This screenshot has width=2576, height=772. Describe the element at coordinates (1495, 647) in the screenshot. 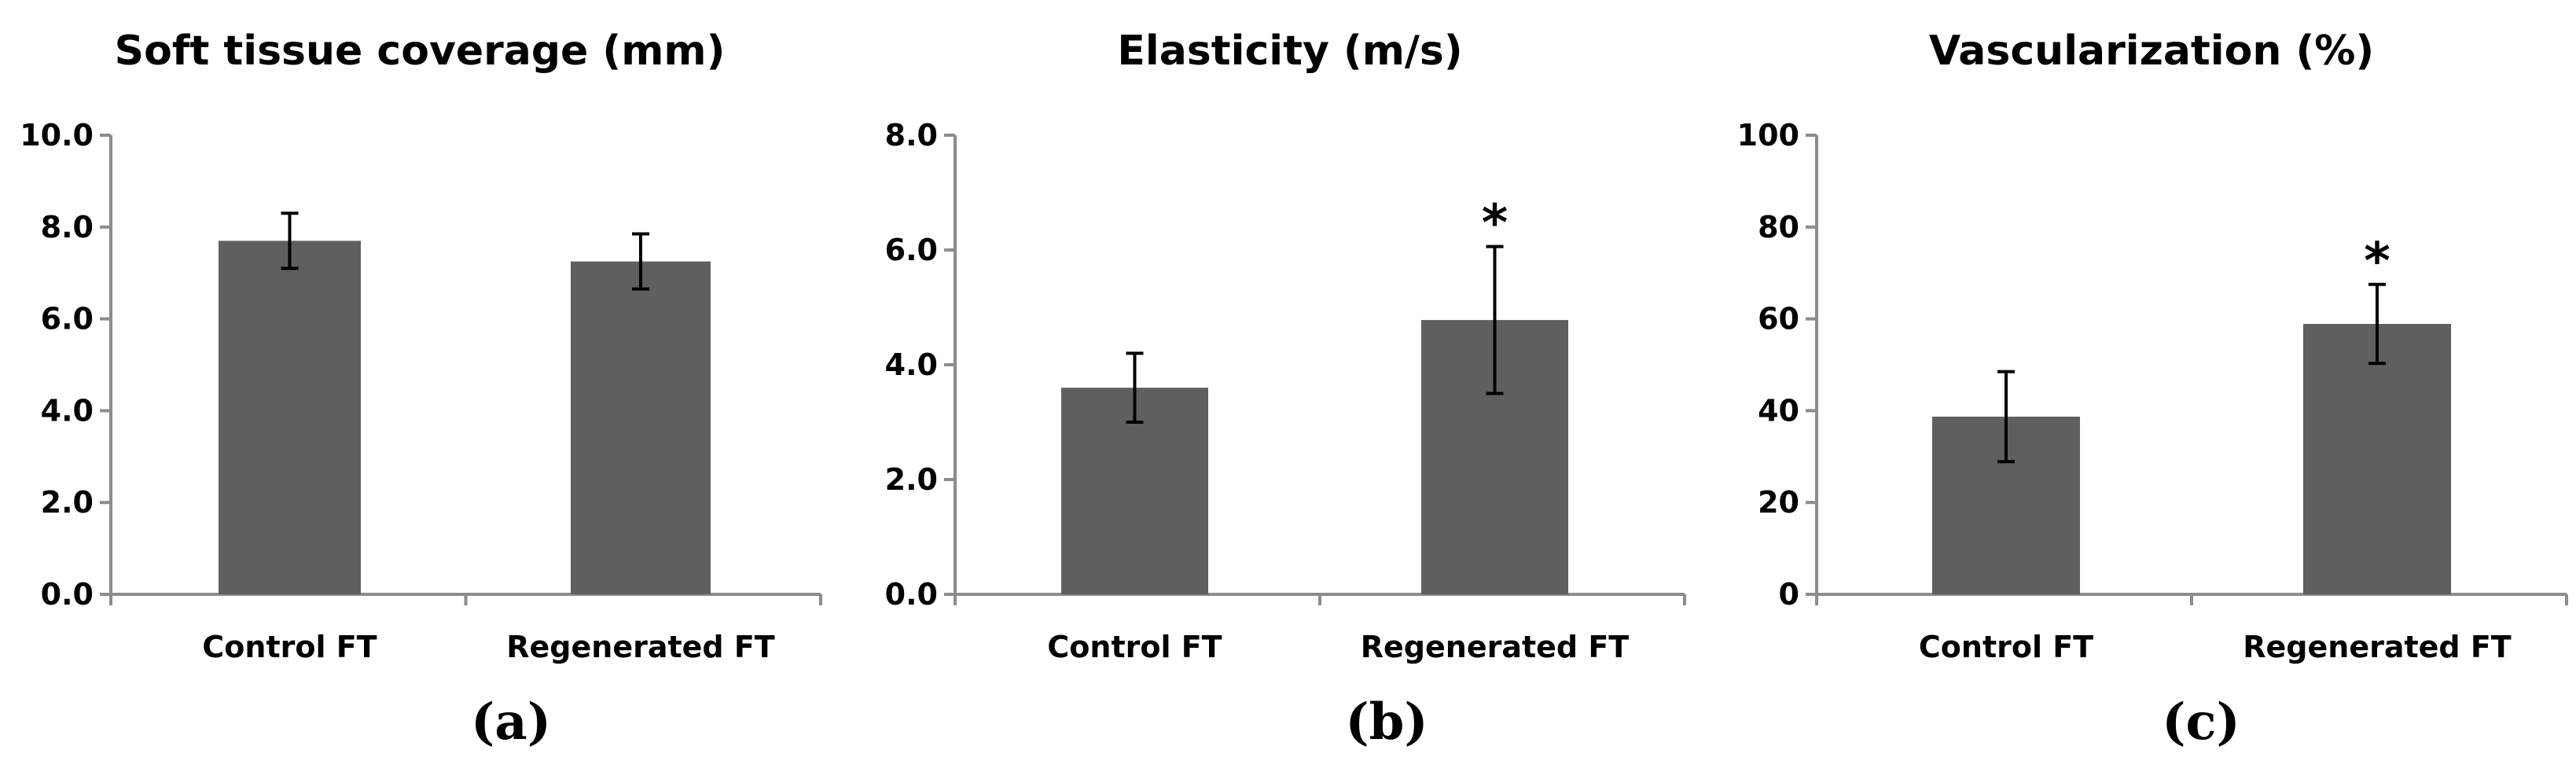

I see `category-label-b-1: Regenerated FT` at that location.